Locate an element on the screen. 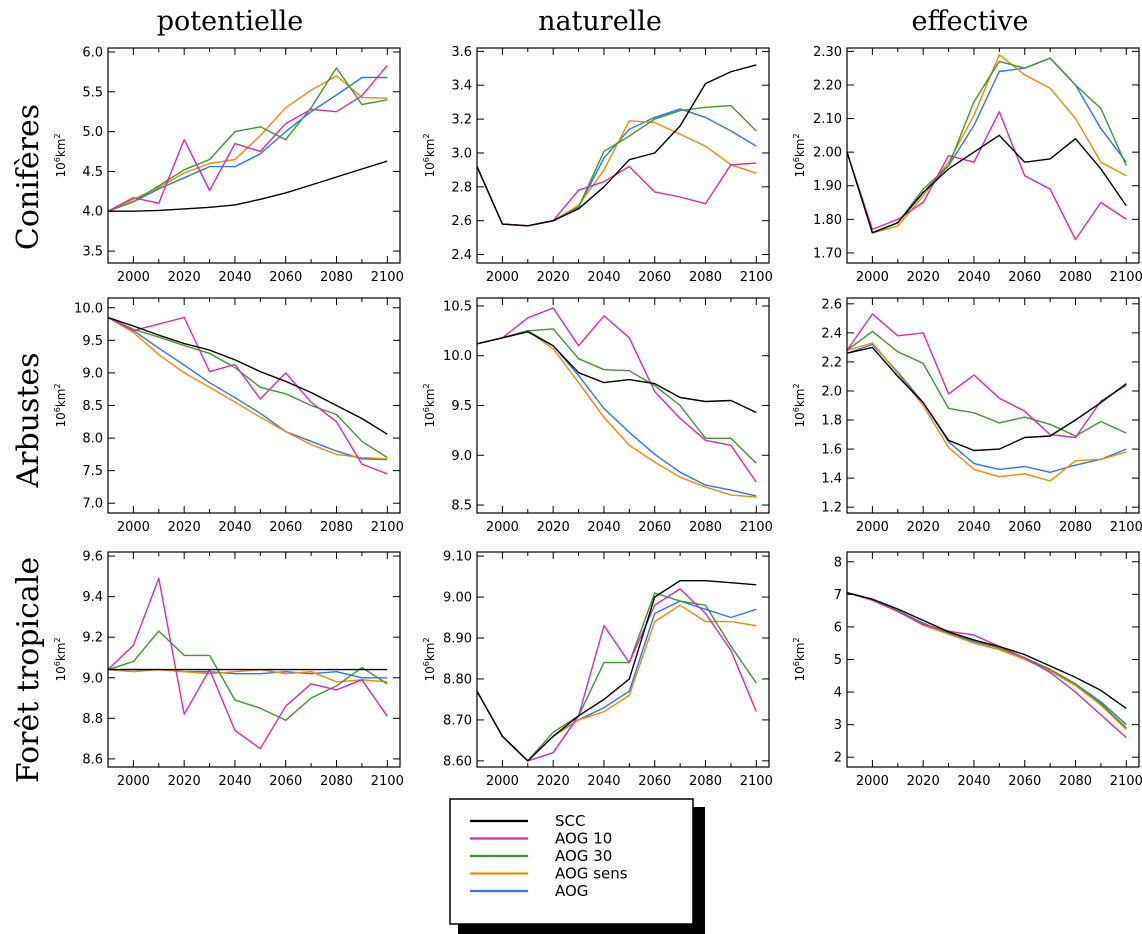 The image size is (1142, 934). y-tick-label: 10.0 is located at coordinates (457, 356).